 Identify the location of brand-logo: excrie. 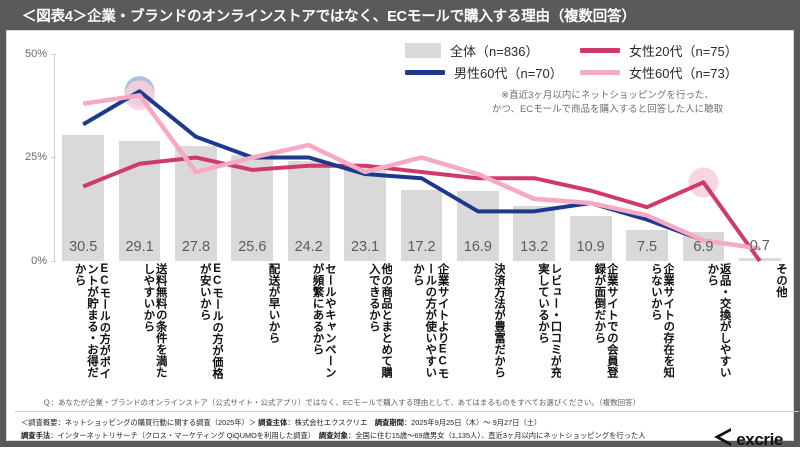
(747, 439).